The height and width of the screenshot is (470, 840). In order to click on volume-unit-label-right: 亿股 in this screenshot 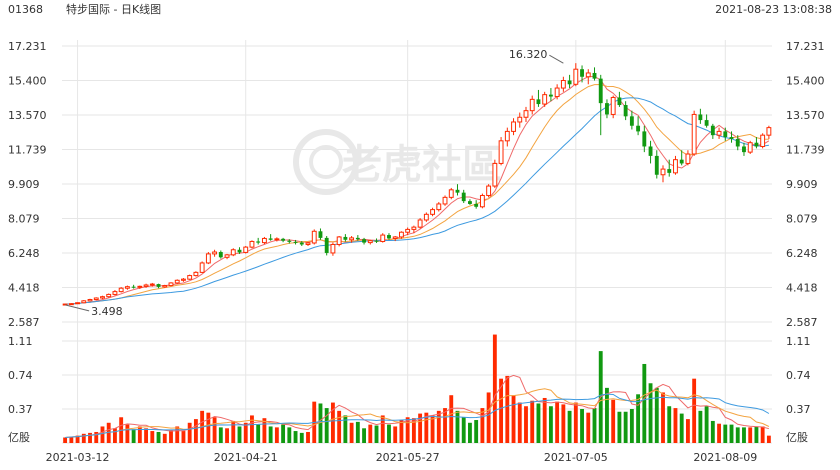, I will do `click(797, 437)`.